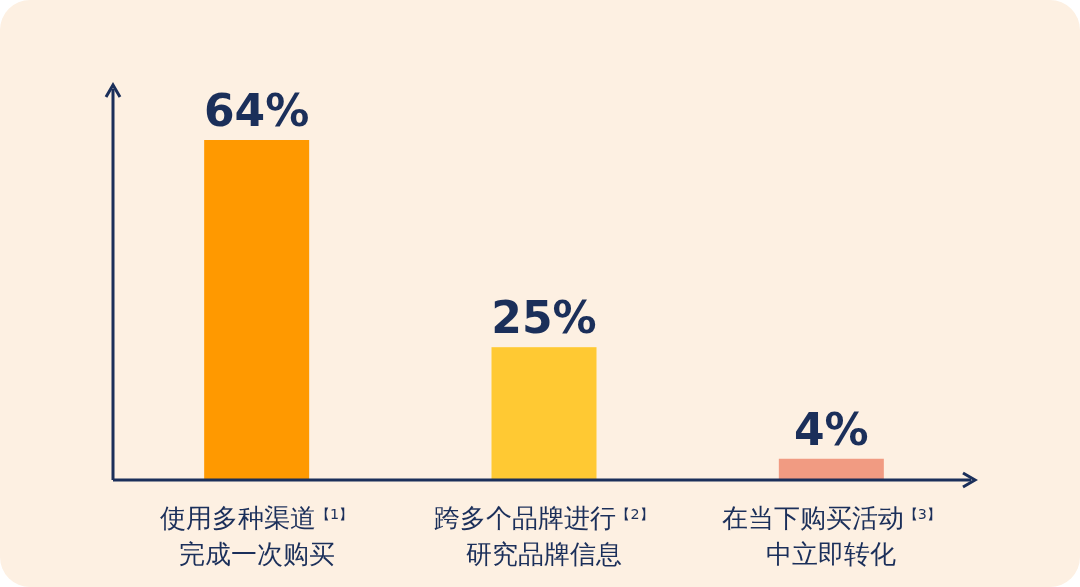 This screenshot has height=587, width=1080. I want to click on category-label: 跨多个品牌进行$^{【2】}$研究品牌信息, so click(544, 536).